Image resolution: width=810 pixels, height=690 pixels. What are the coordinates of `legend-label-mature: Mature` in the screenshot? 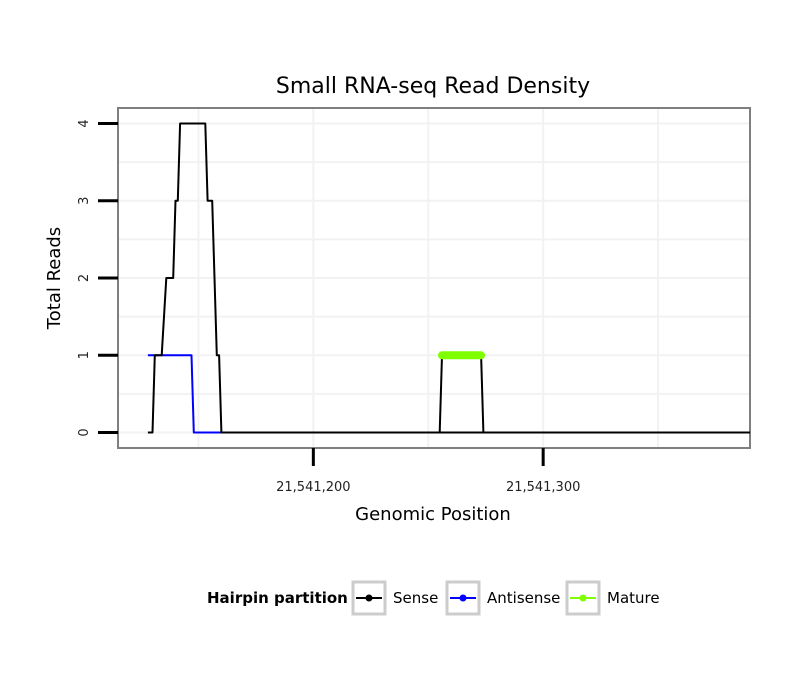 It's located at (633, 598).